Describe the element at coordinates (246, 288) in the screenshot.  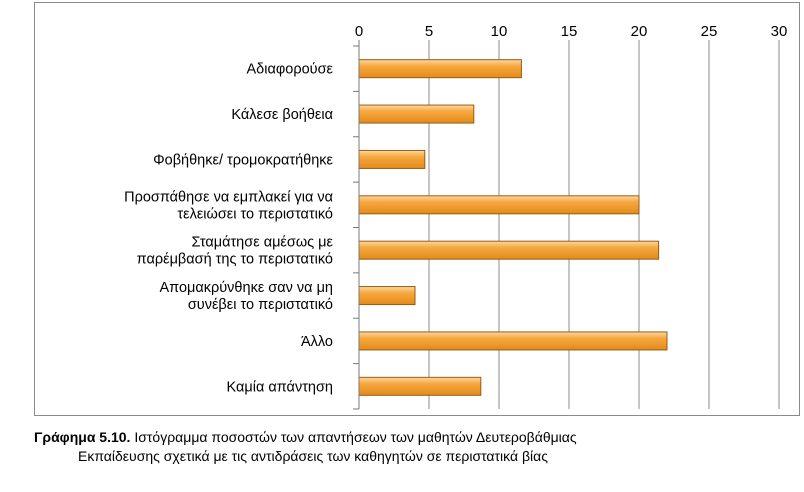
I see `category-label: Απομακρύνθηκε σαν να μη` at that location.